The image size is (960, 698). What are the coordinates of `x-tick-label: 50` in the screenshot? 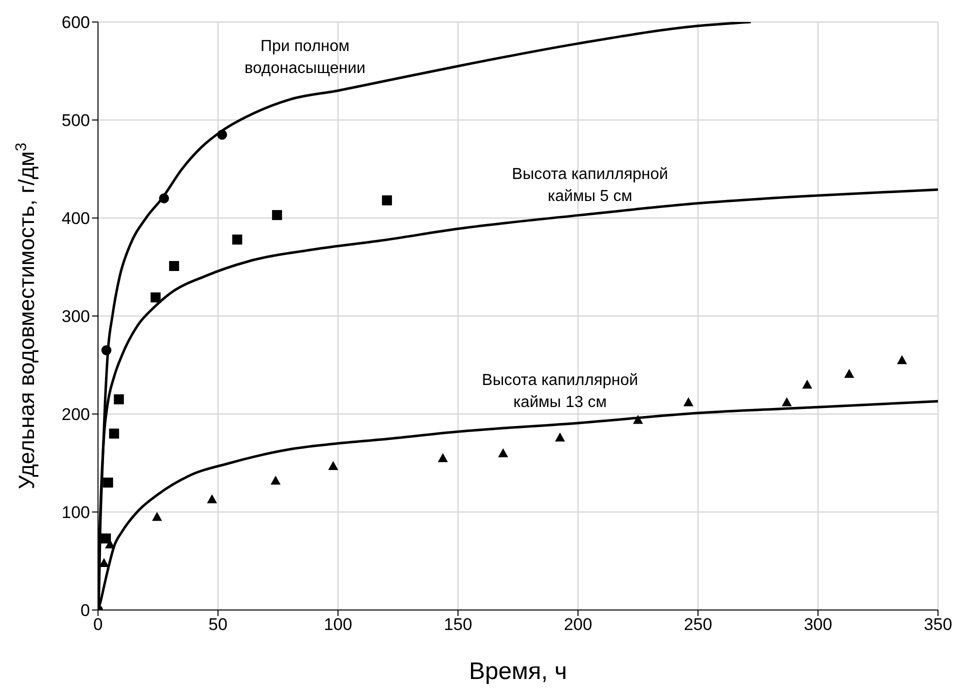 It's located at (218, 624).